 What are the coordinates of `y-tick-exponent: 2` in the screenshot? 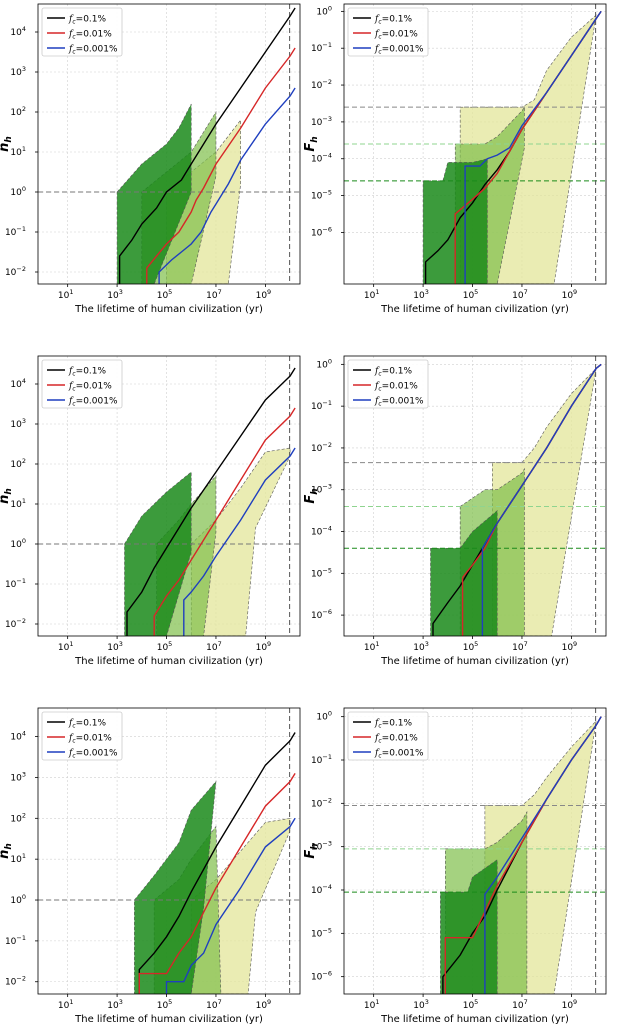 It's located at (24, 109).